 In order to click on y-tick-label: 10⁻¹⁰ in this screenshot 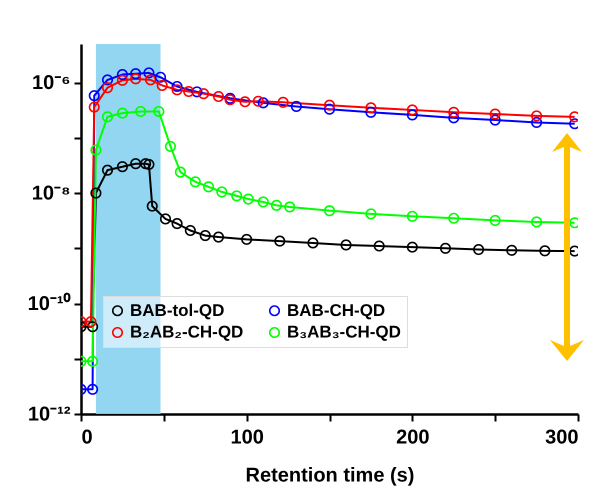, I will do `click(49, 304)`.